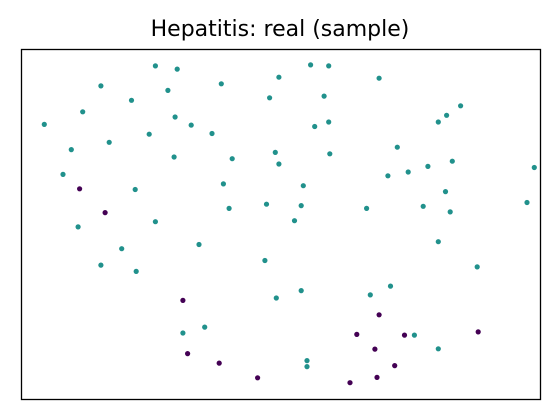 This screenshot has height=420, width=560. I want to click on chart-title: Hepatitis: real (sample), so click(280, 29).